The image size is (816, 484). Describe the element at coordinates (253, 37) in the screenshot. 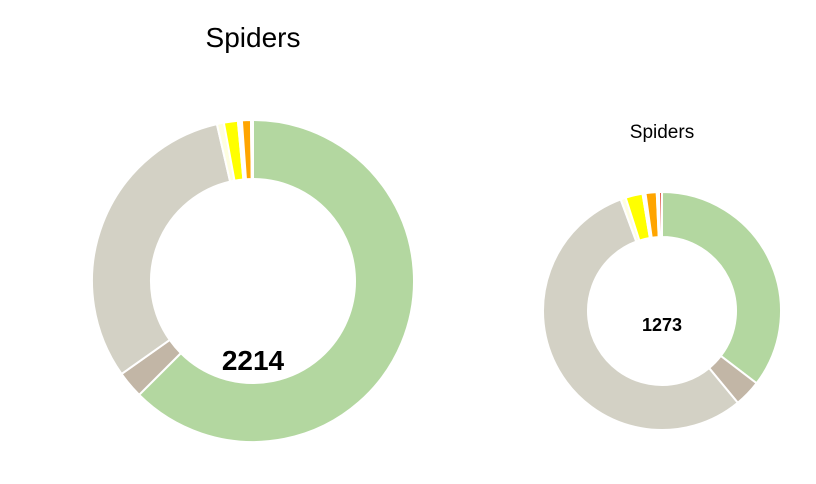

I see `large-chart-title: Spiders` at that location.